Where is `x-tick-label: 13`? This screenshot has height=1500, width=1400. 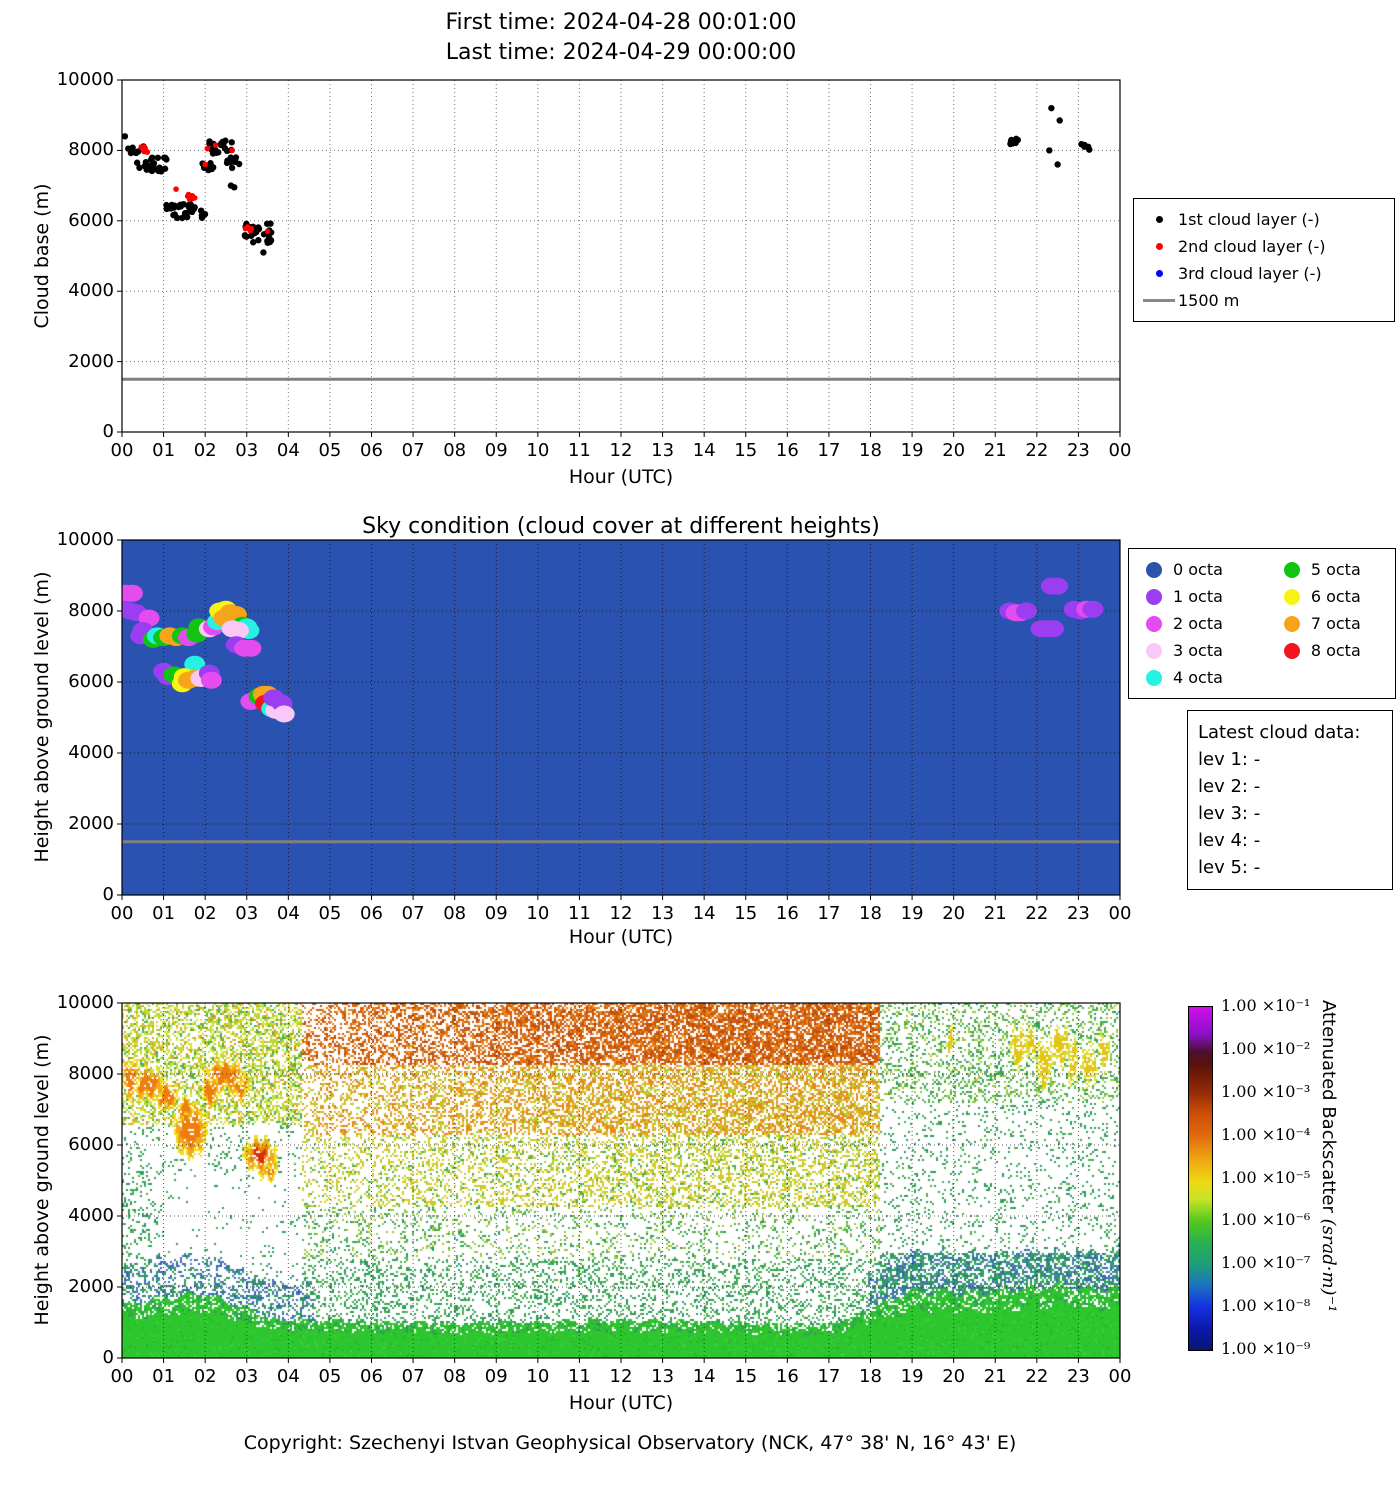 x-tick-label: 13 is located at coordinates (663, 913).